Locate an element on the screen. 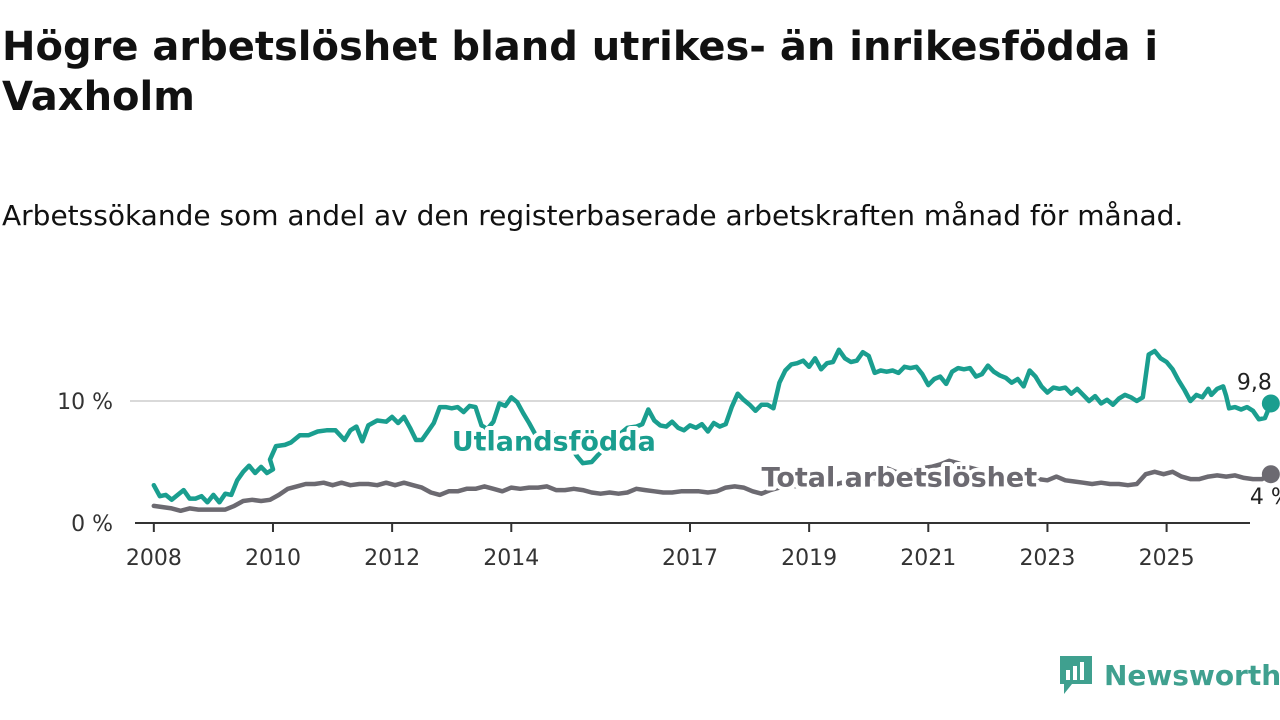  x-tick-label: 2008 is located at coordinates (154, 558).